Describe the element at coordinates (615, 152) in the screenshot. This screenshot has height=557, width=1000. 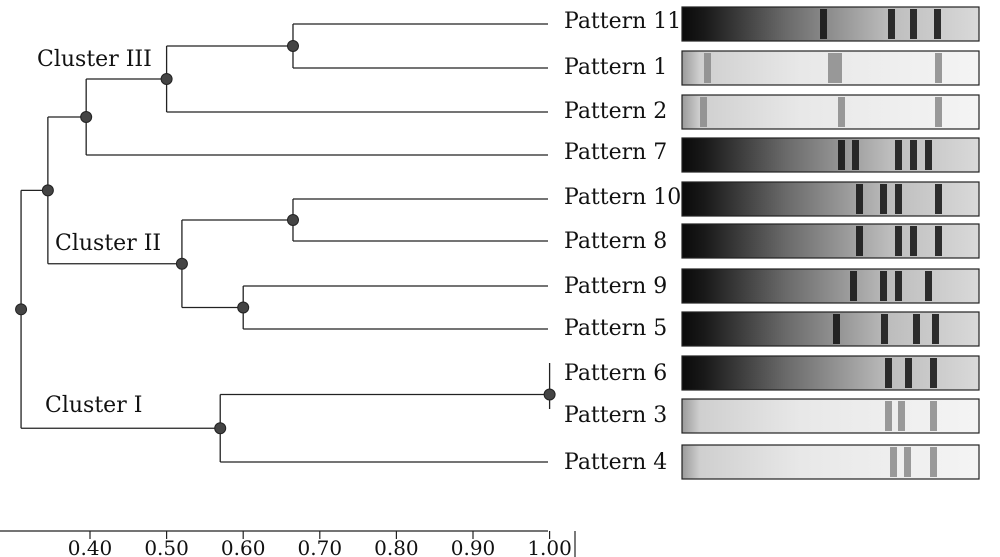
I see `pattern-label-7: Pattern 7` at that location.